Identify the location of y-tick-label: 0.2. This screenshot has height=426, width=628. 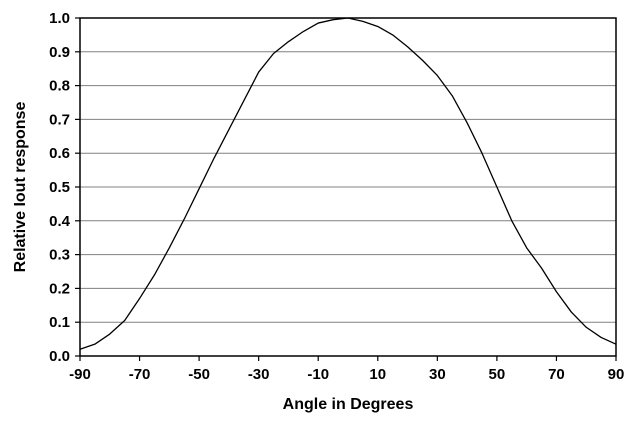
(59, 288).